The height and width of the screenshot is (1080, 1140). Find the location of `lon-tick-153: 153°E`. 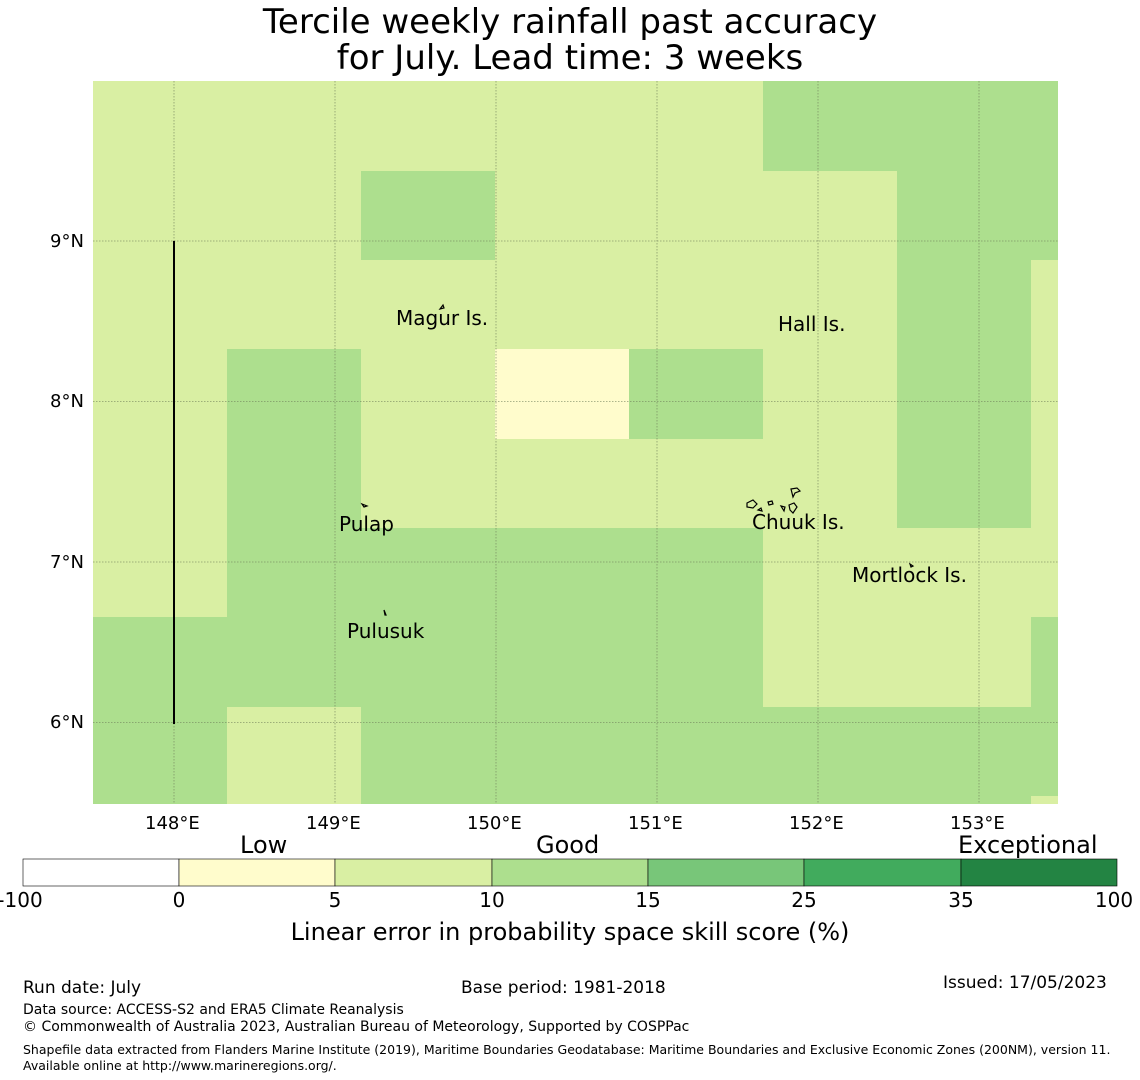

lon-tick-153: 153°E is located at coordinates (977, 823).